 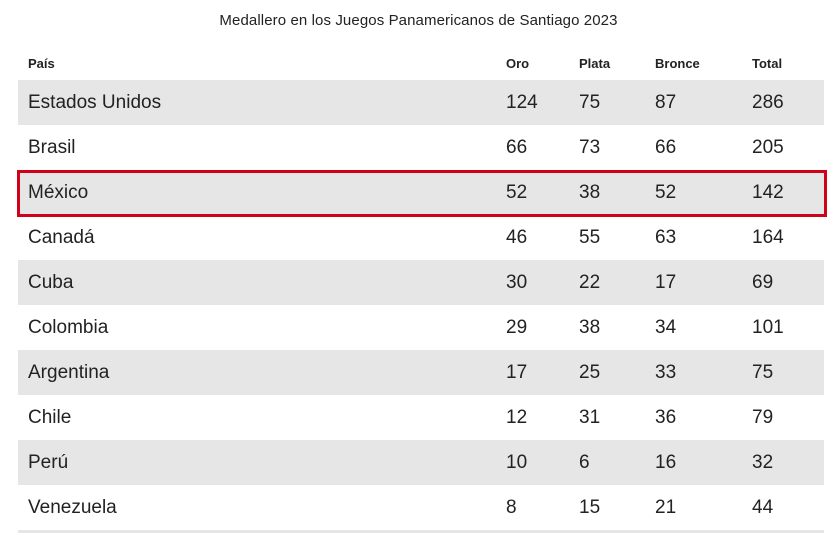 What do you see at coordinates (677, 63) in the screenshot?
I see `column-header-bronce: Bronce` at bounding box center [677, 63].